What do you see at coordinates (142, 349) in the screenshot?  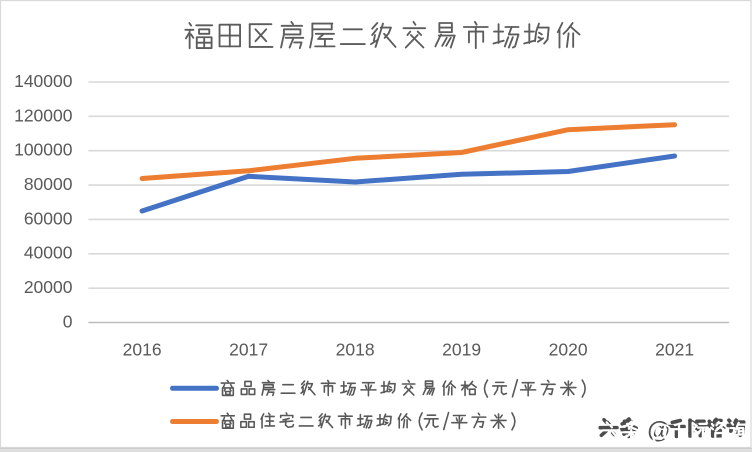 I see `svg-text: 2016` at bounding box center [142, 349].